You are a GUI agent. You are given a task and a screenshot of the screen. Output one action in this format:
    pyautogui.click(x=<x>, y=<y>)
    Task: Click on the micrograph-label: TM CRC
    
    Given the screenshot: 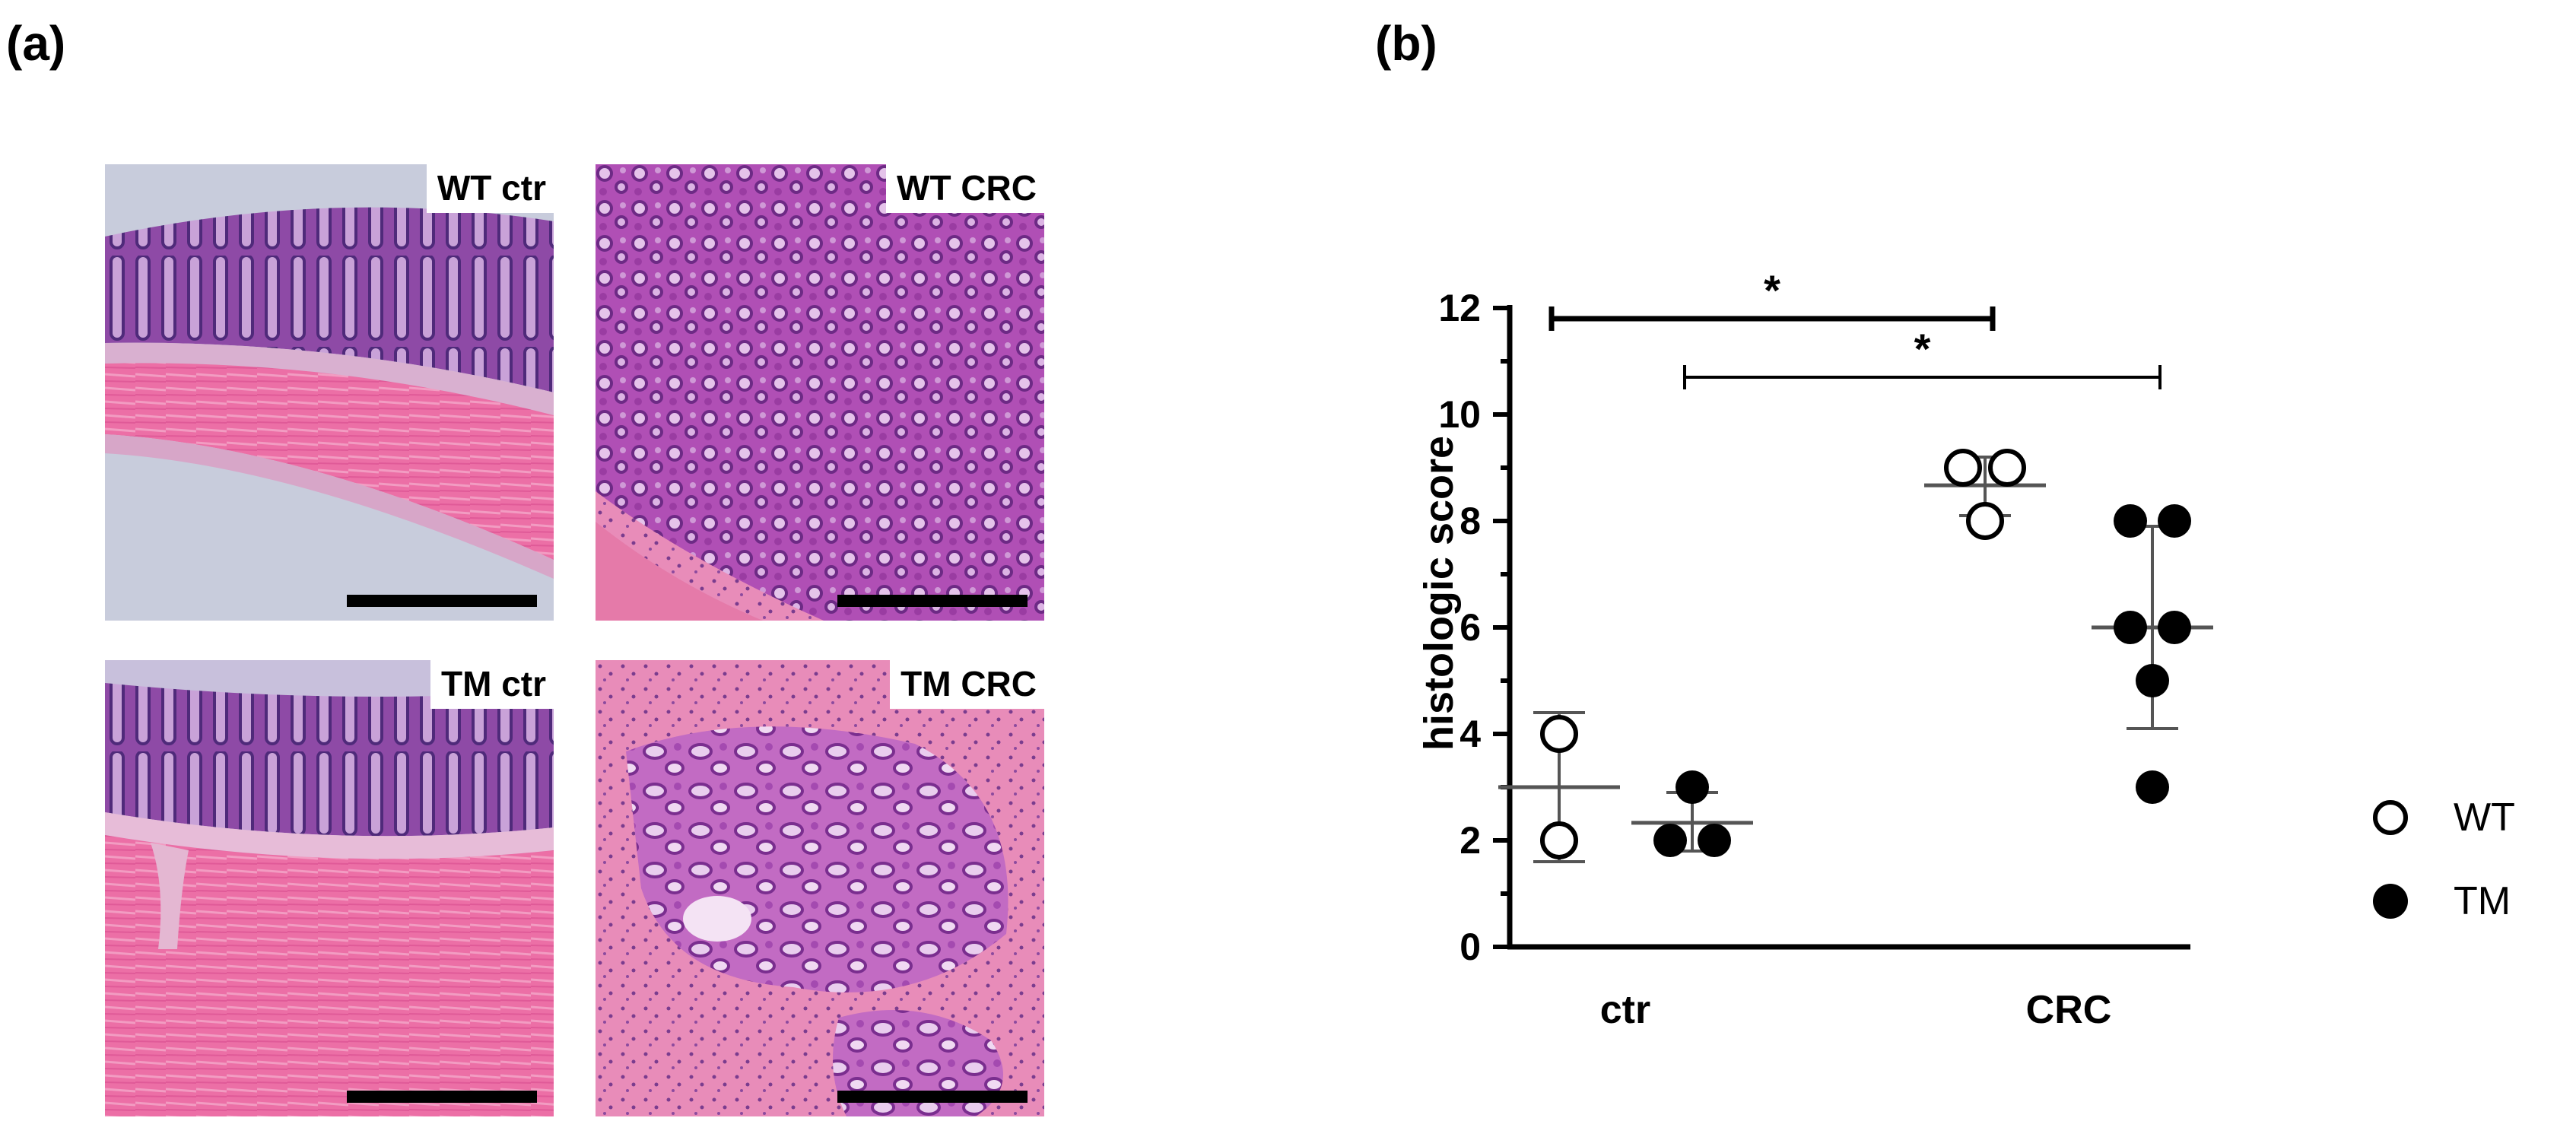 What is the action you would take?
    pyautogui.click(x=967, y=684)
    